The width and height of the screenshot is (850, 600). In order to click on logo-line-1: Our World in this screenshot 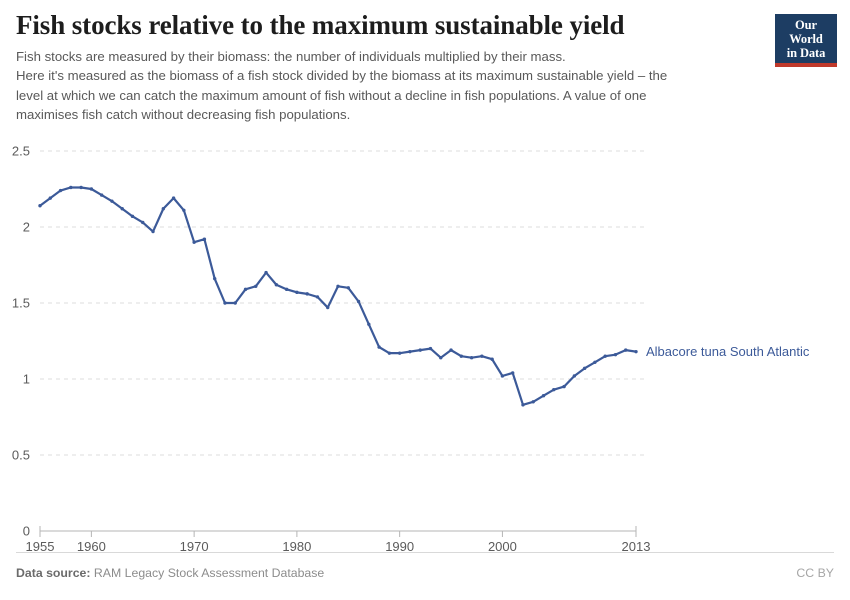, I will do `click(806, 32)`.